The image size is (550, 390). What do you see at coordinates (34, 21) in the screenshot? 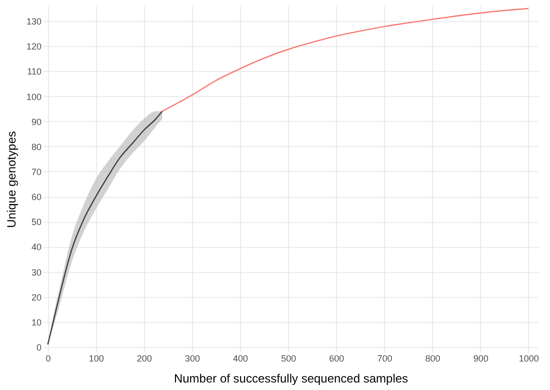
I see `y-tick-label: 130` at bounding box center [34, 21].